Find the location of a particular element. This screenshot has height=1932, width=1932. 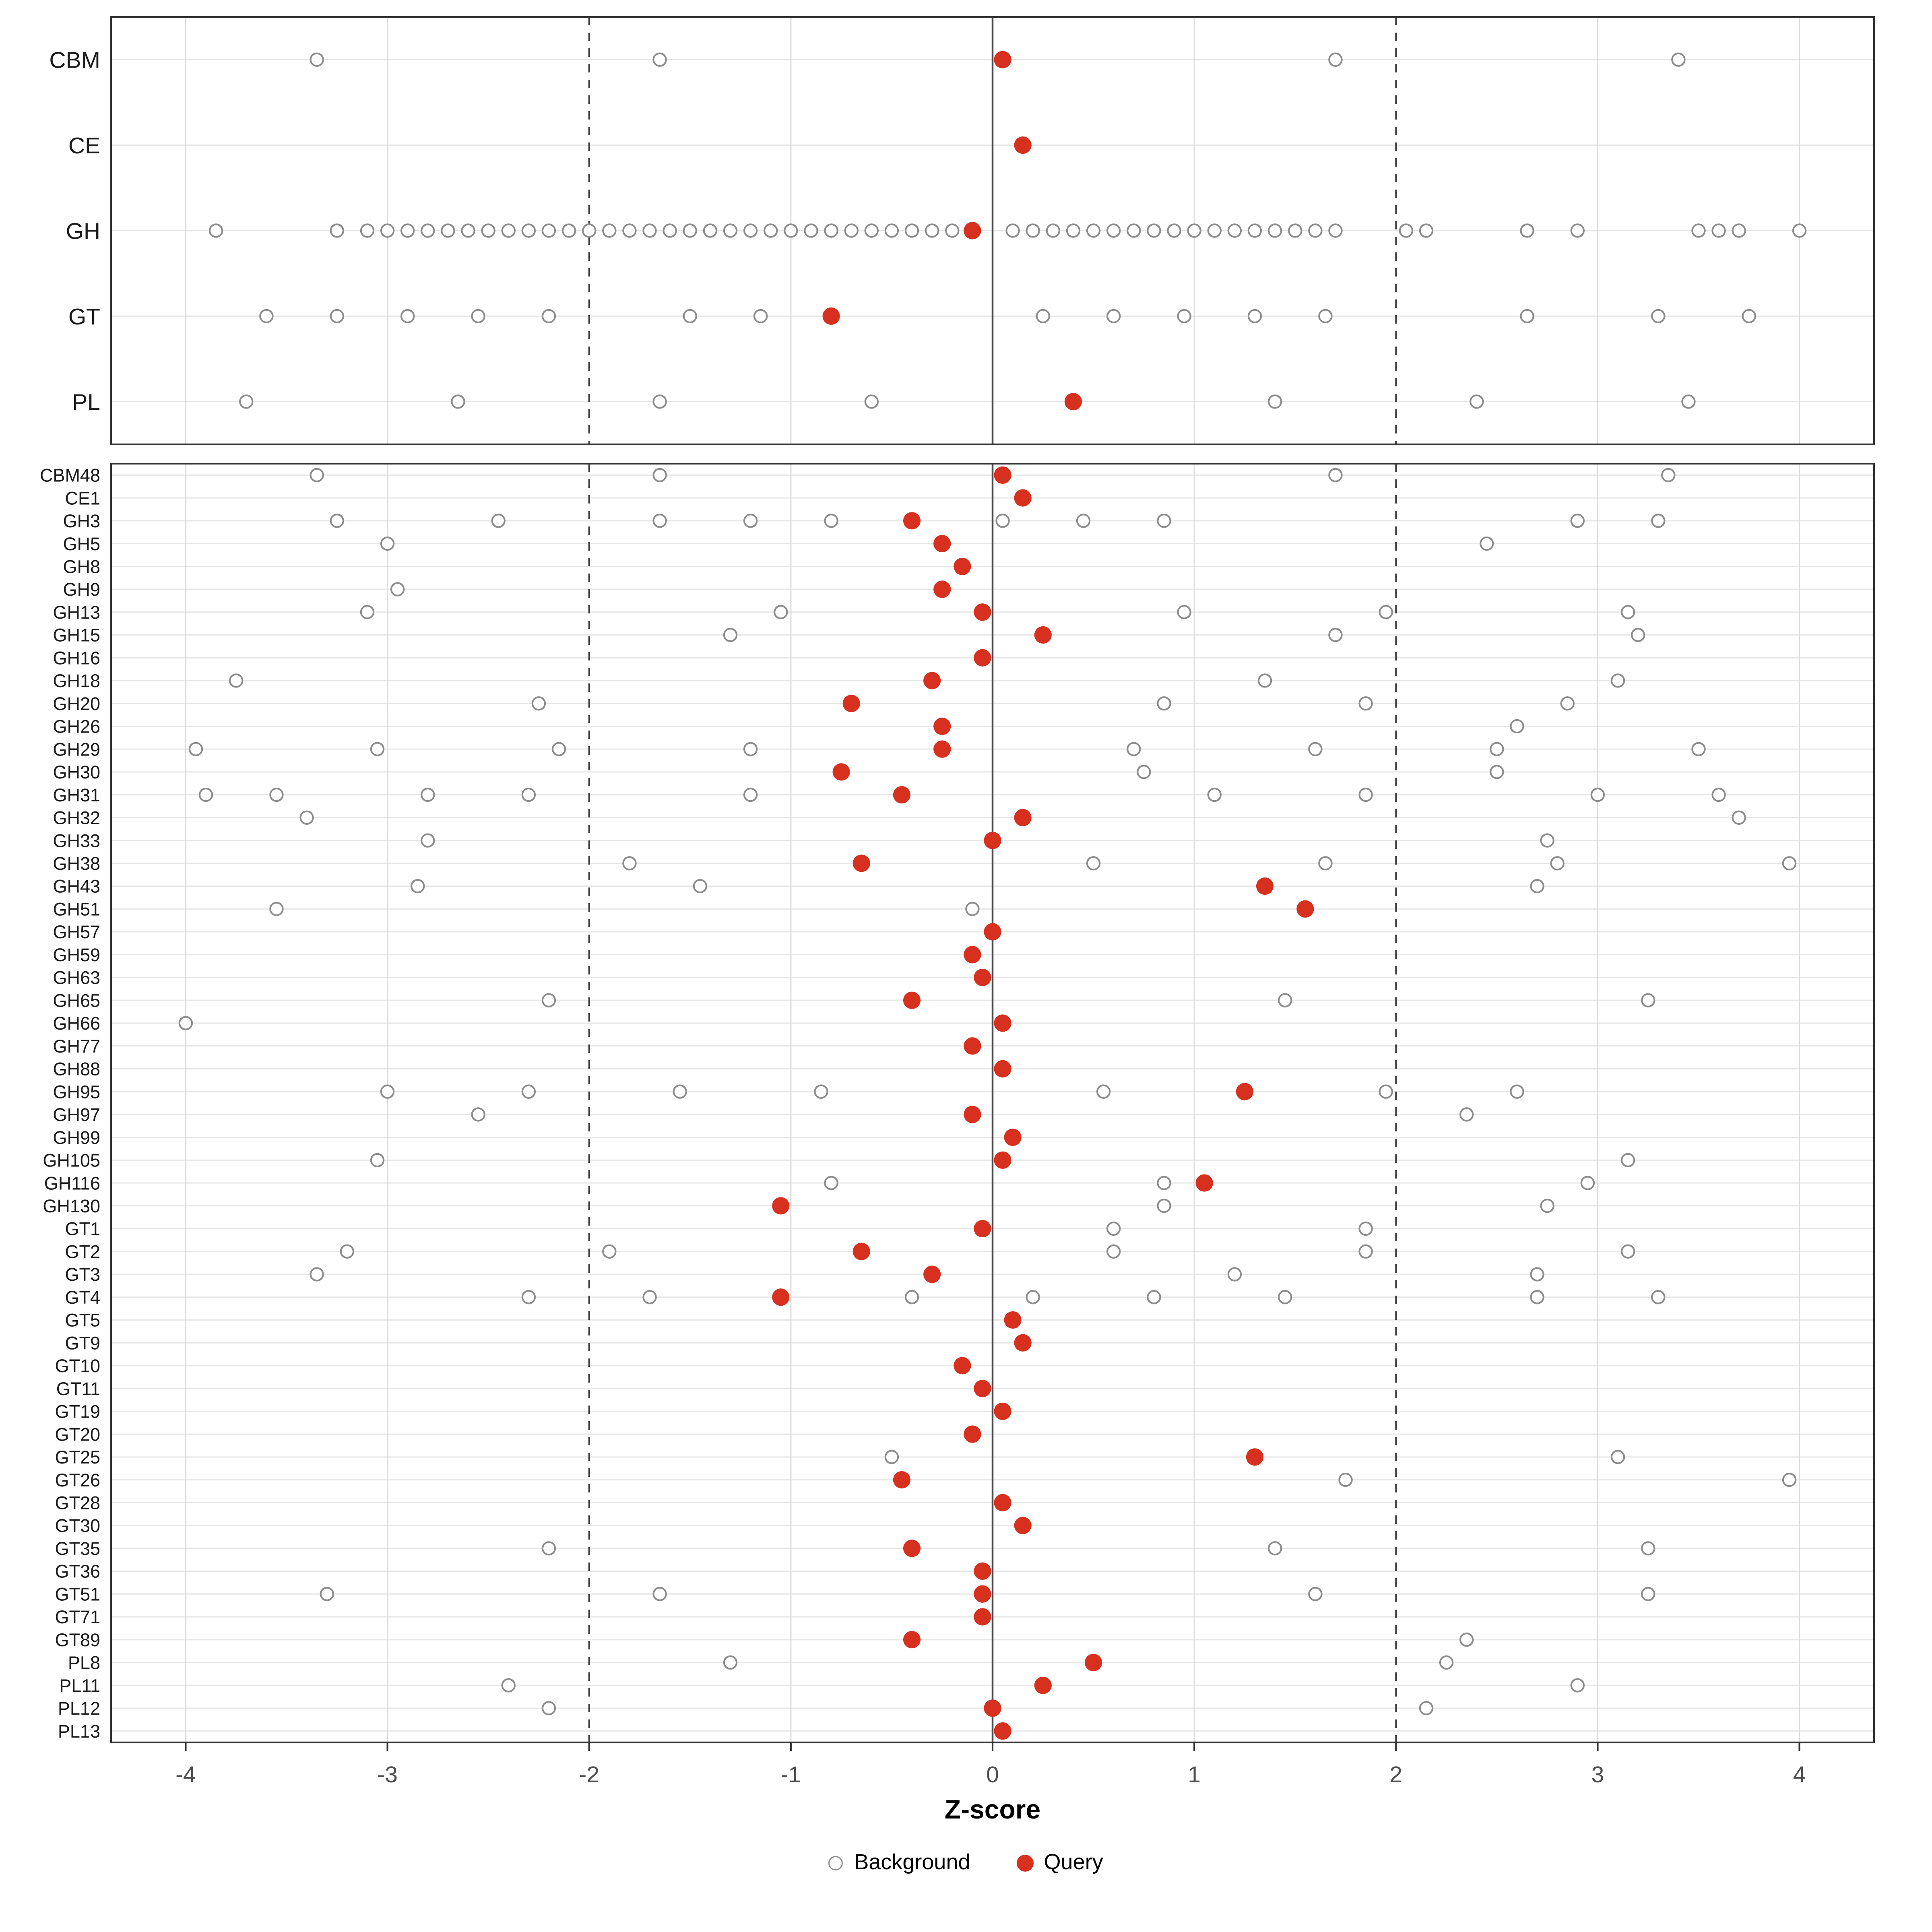

y-axis-label: GT is located at coordinates (84, 317).